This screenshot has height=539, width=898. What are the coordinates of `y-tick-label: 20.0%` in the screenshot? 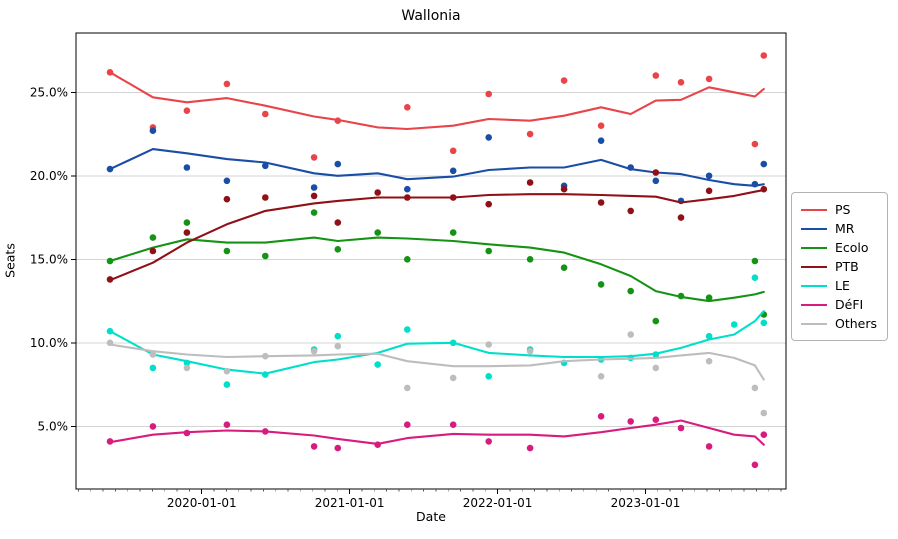 It's located at (49, 176).